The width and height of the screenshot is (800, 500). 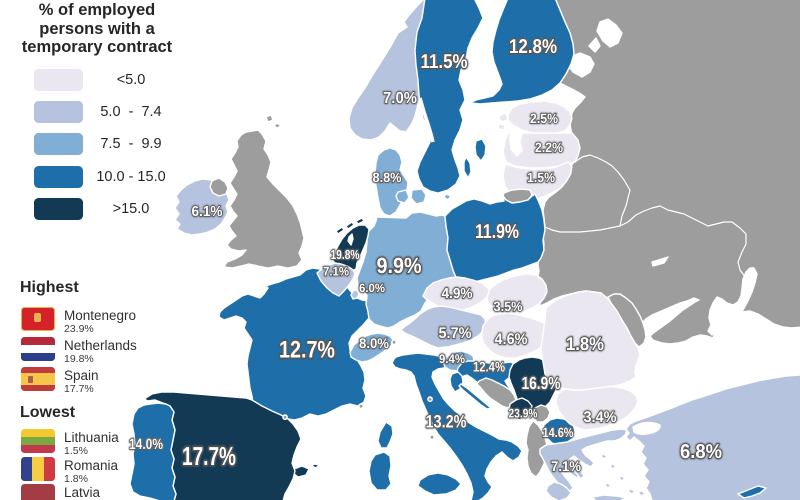 What do you see at coordinates (400, 98) in the screenshot?
I see `svg-text: 7.0%` at bounding box center [400, 98].